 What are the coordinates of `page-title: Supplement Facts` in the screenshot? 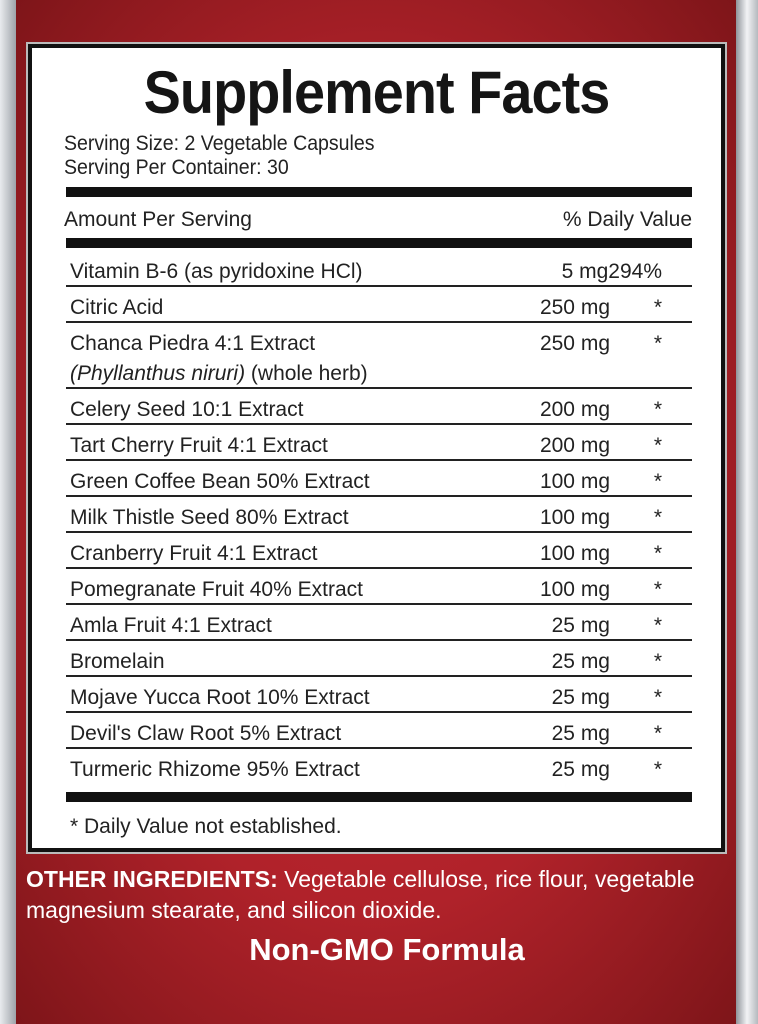 It's located at (377, 92).